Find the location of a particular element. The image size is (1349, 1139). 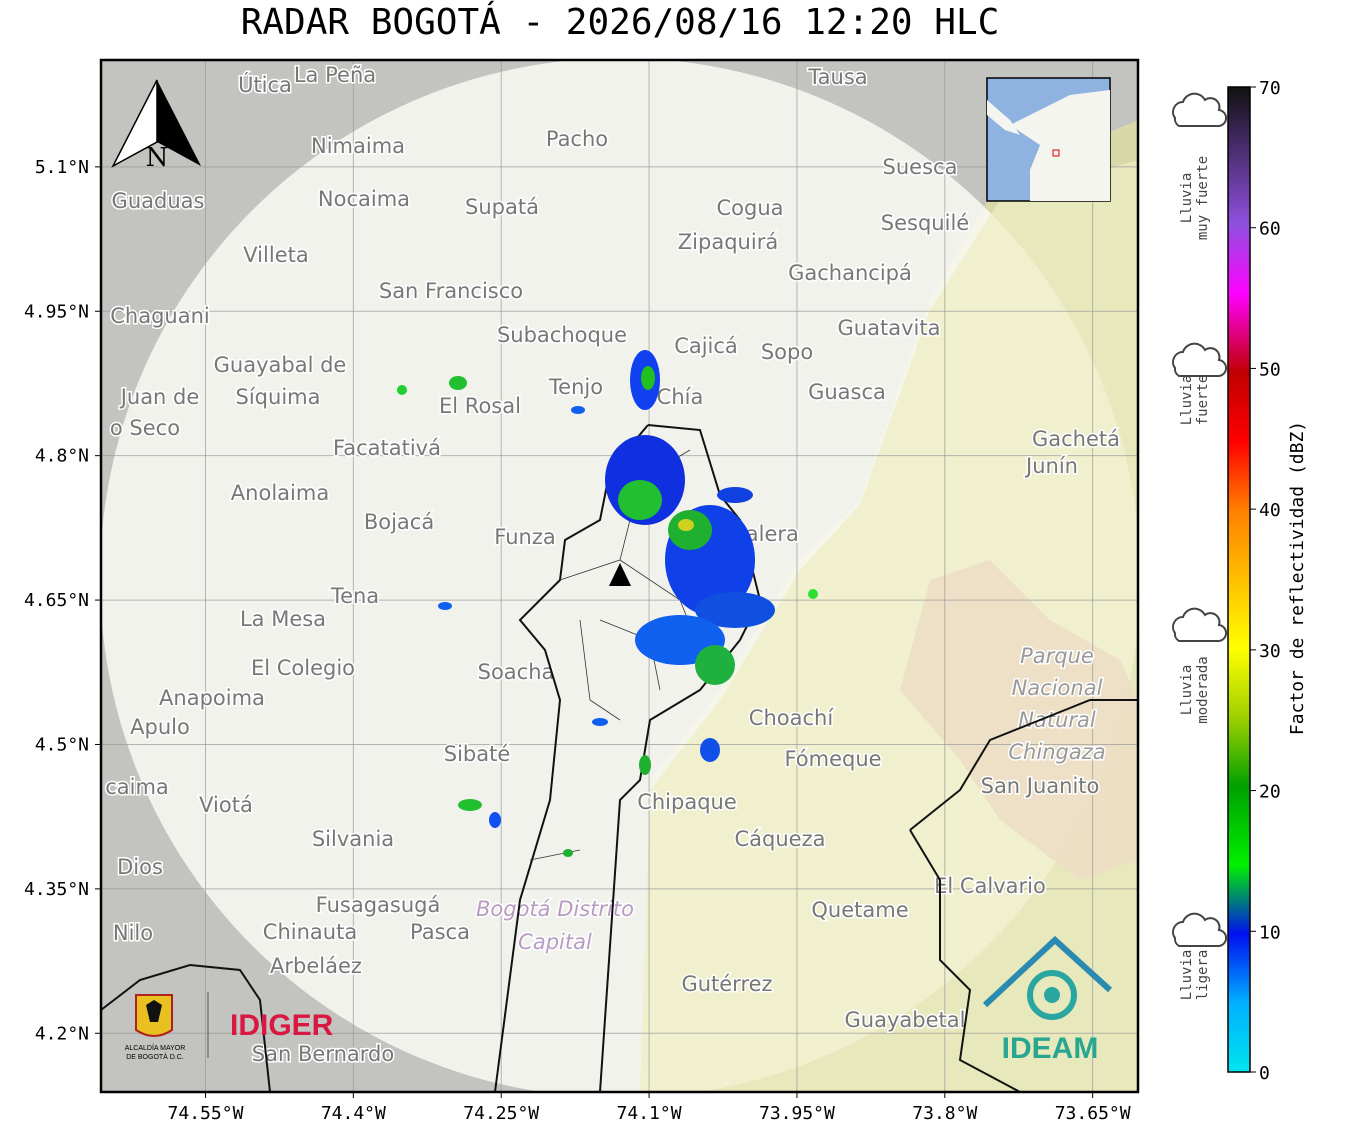

y-tick-label: 4.5°N is located at coordinates (62, 744).